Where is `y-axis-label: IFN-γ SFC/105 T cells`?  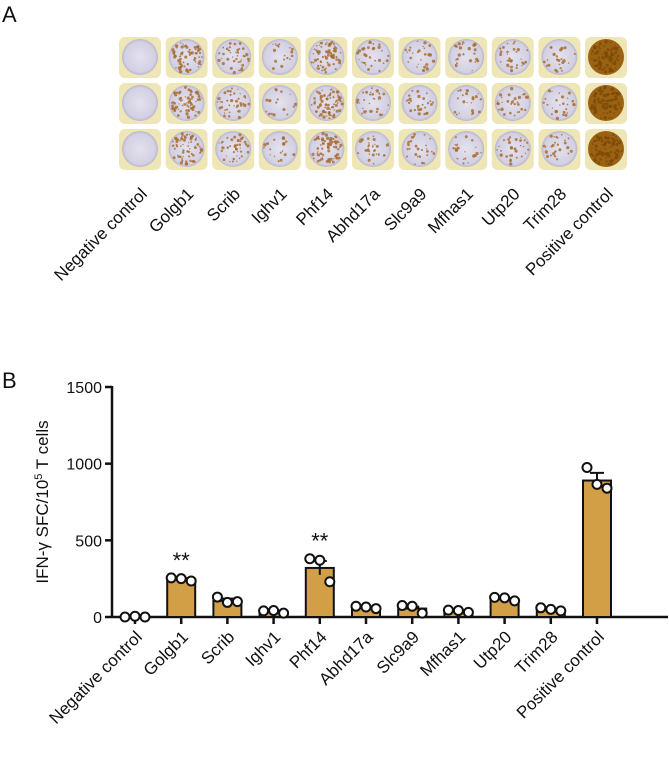
y-axis-label: IFN-γ SFC/105 T cells is located at coordinates (42, 501).